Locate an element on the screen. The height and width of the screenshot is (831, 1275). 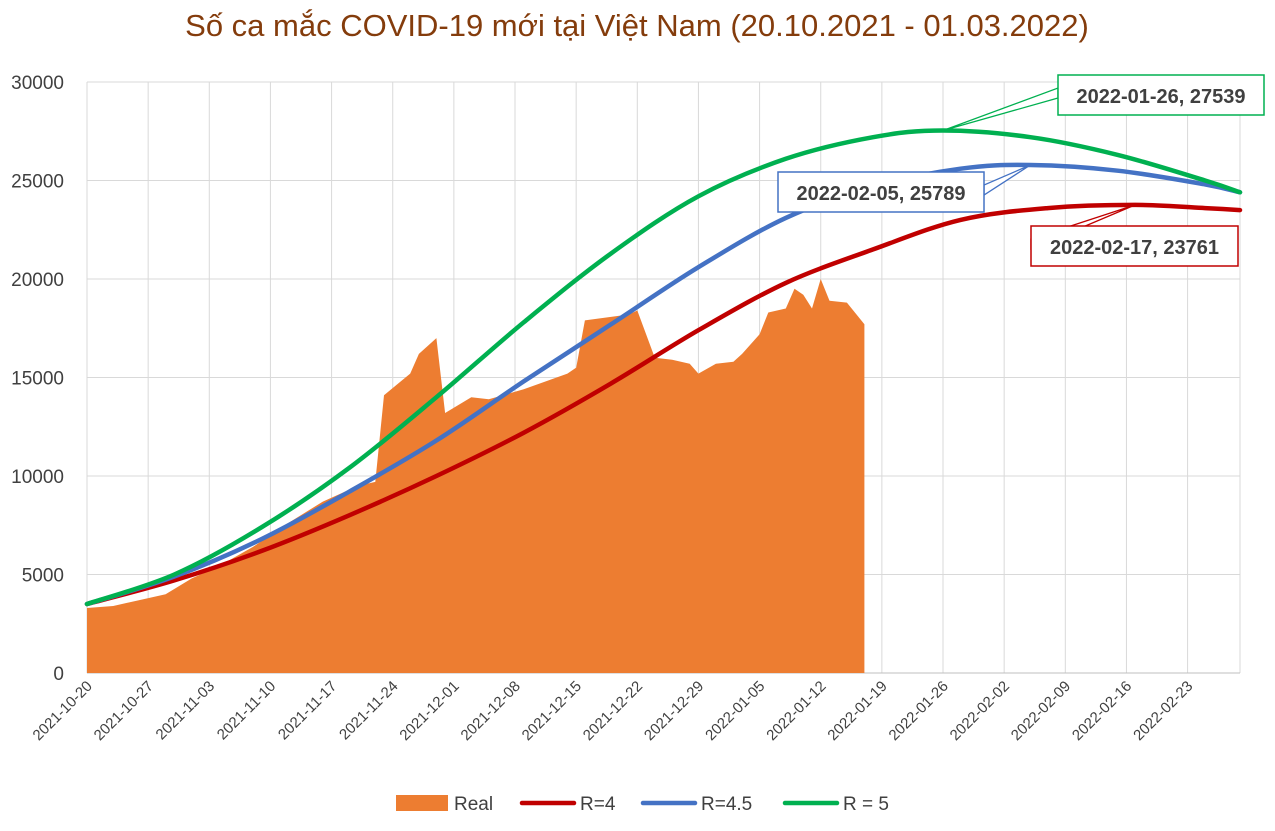
legend-label: R=4.5 is located at coordinates (726, 804).